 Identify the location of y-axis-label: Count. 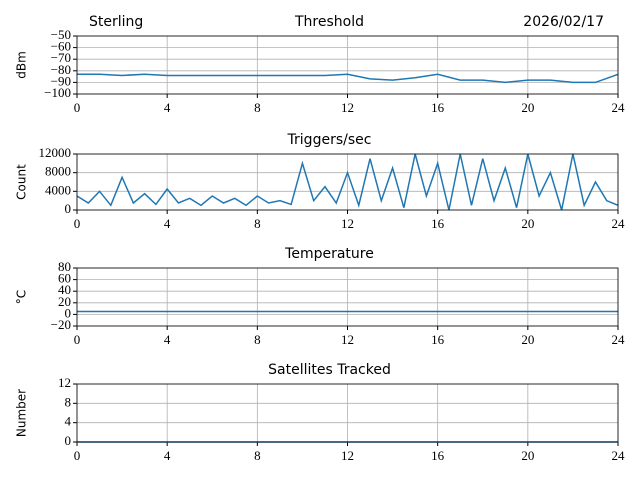
(22, 182).